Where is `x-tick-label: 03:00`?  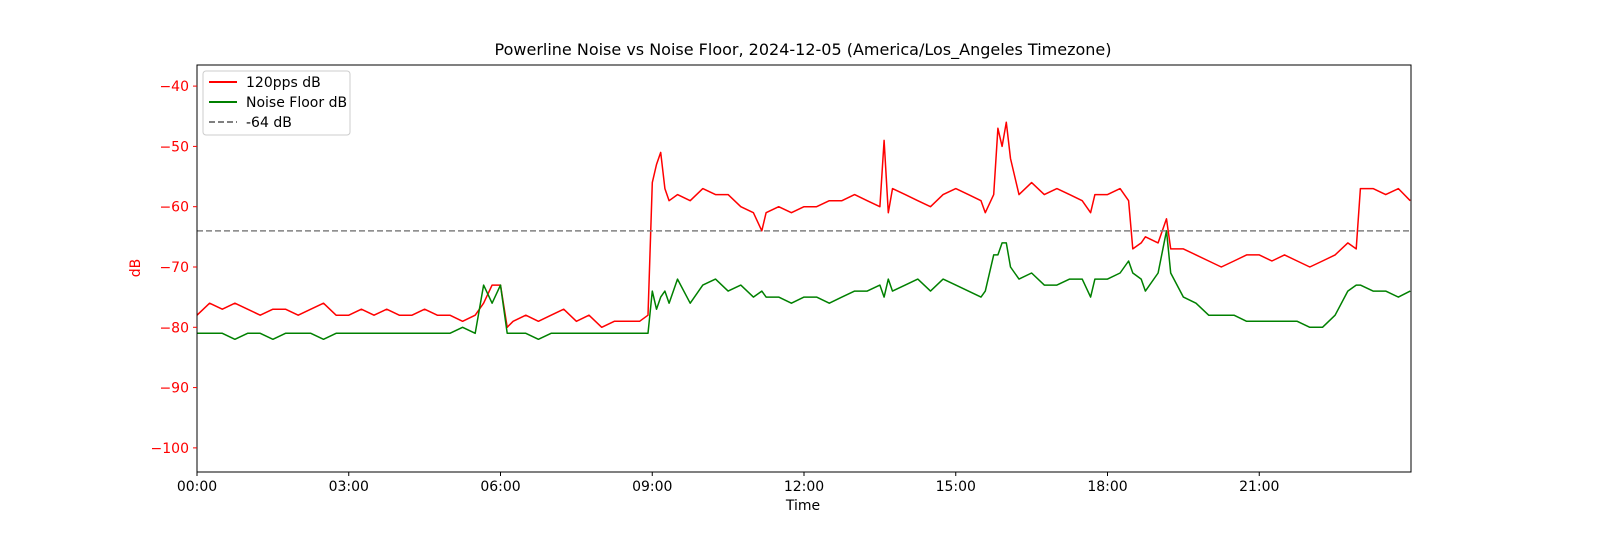 x-tick-label: 03:00 is located at coordinates (349, 487).